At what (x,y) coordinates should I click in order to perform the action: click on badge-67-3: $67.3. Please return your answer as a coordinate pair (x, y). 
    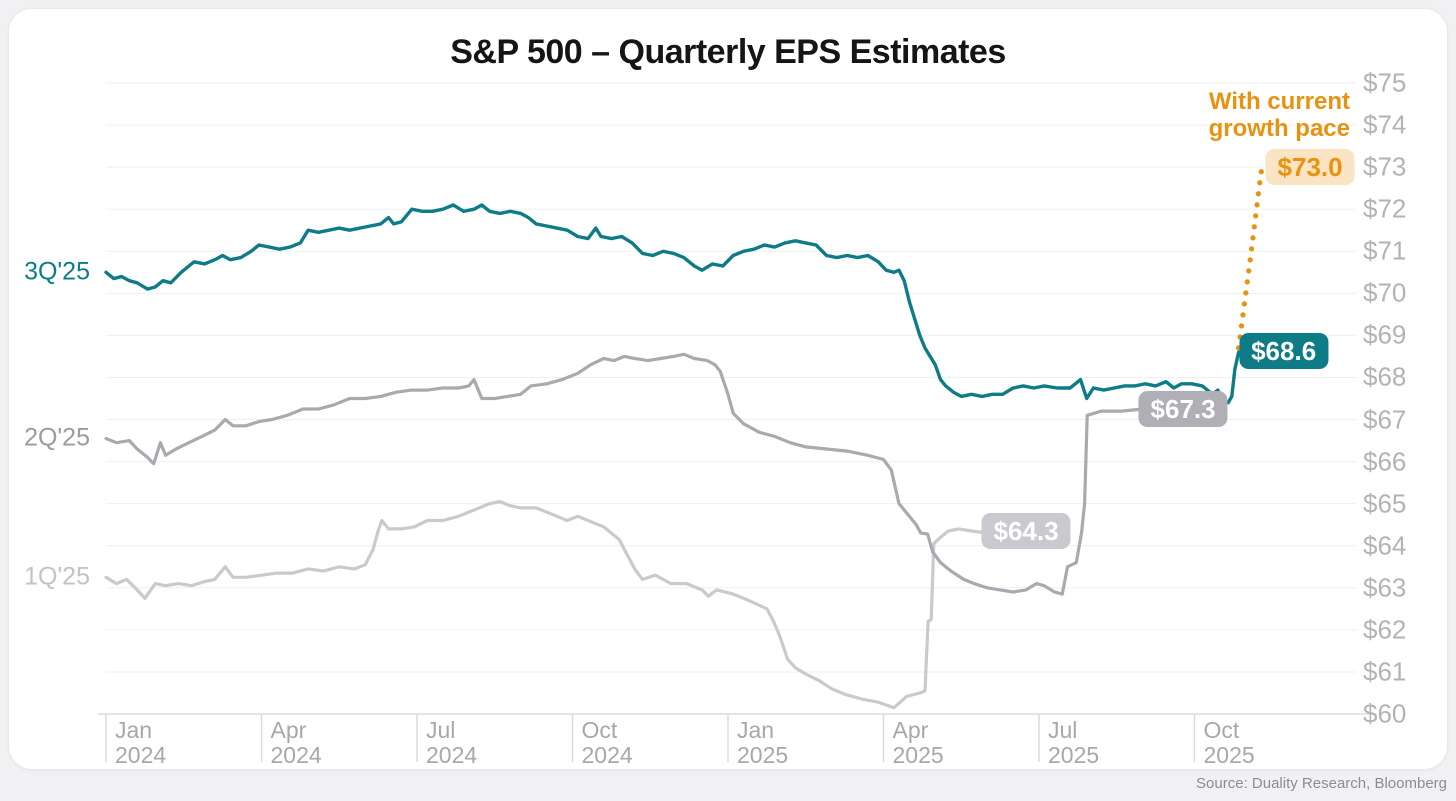
    Looking at the image, I should click on (1183, 409).